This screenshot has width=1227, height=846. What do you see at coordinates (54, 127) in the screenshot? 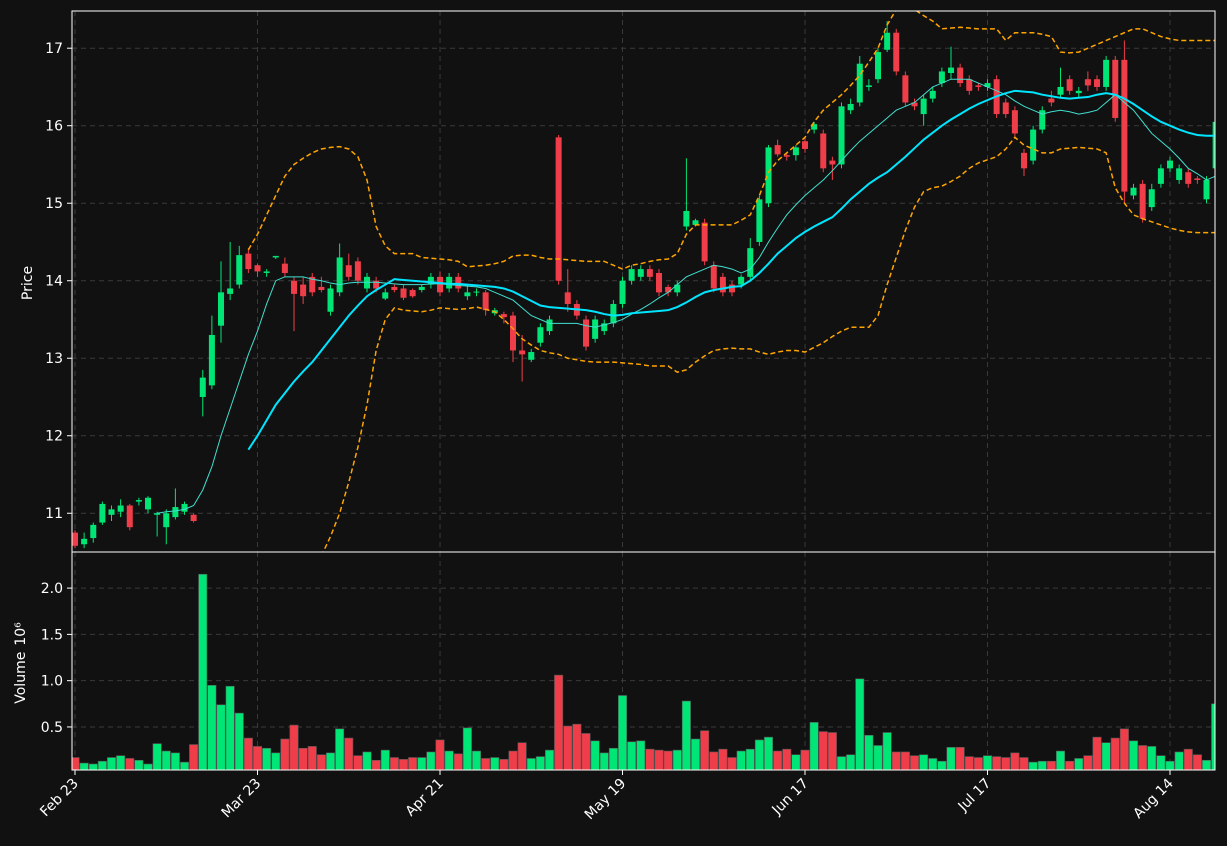
I see `y-tick-label: 16` at bounding box center [54, 127].